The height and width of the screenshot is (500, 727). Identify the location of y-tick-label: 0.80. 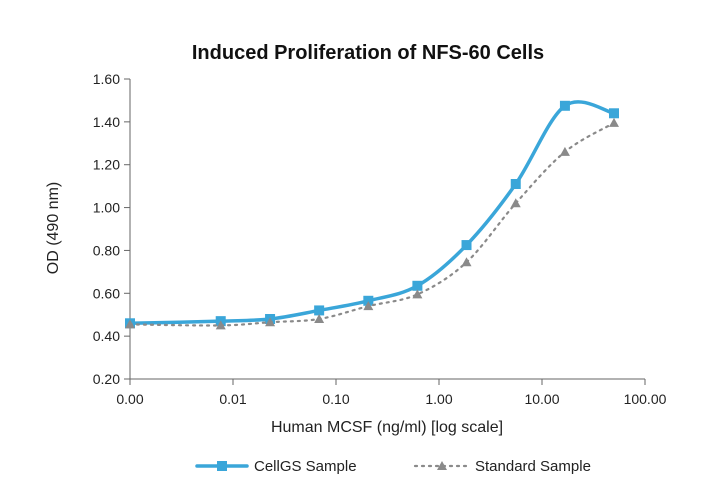
(106, 250).